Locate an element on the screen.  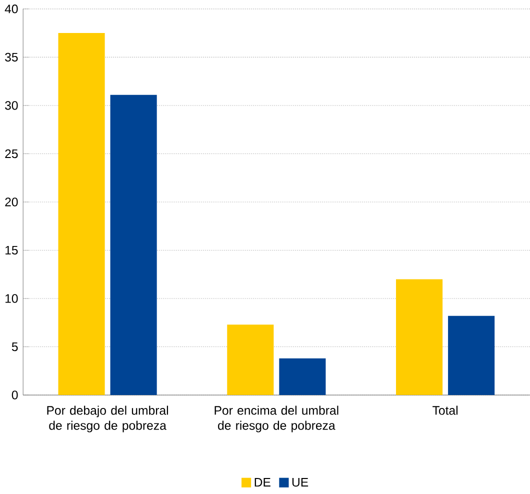
y-tick-label: 30 is located at coordinates (11, 105).